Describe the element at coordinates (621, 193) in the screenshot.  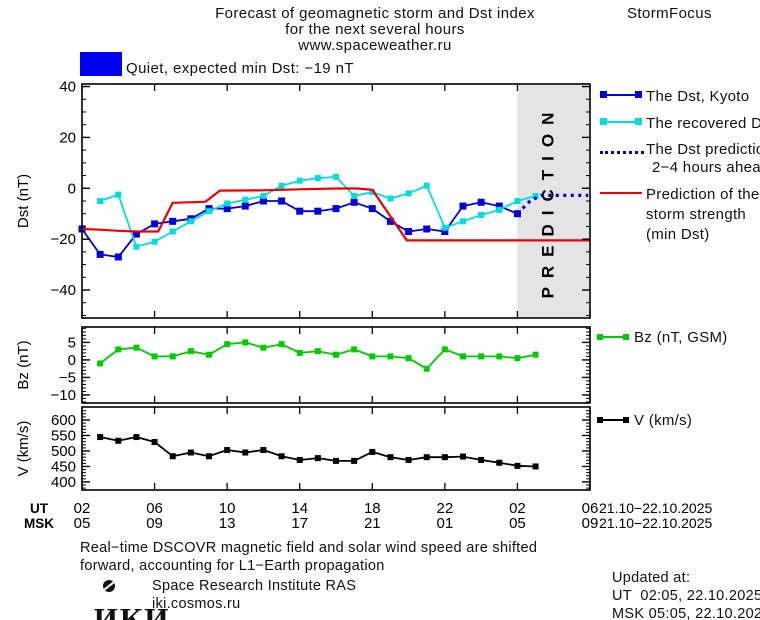
I see `legend-swatch-storm-strength` at that location.